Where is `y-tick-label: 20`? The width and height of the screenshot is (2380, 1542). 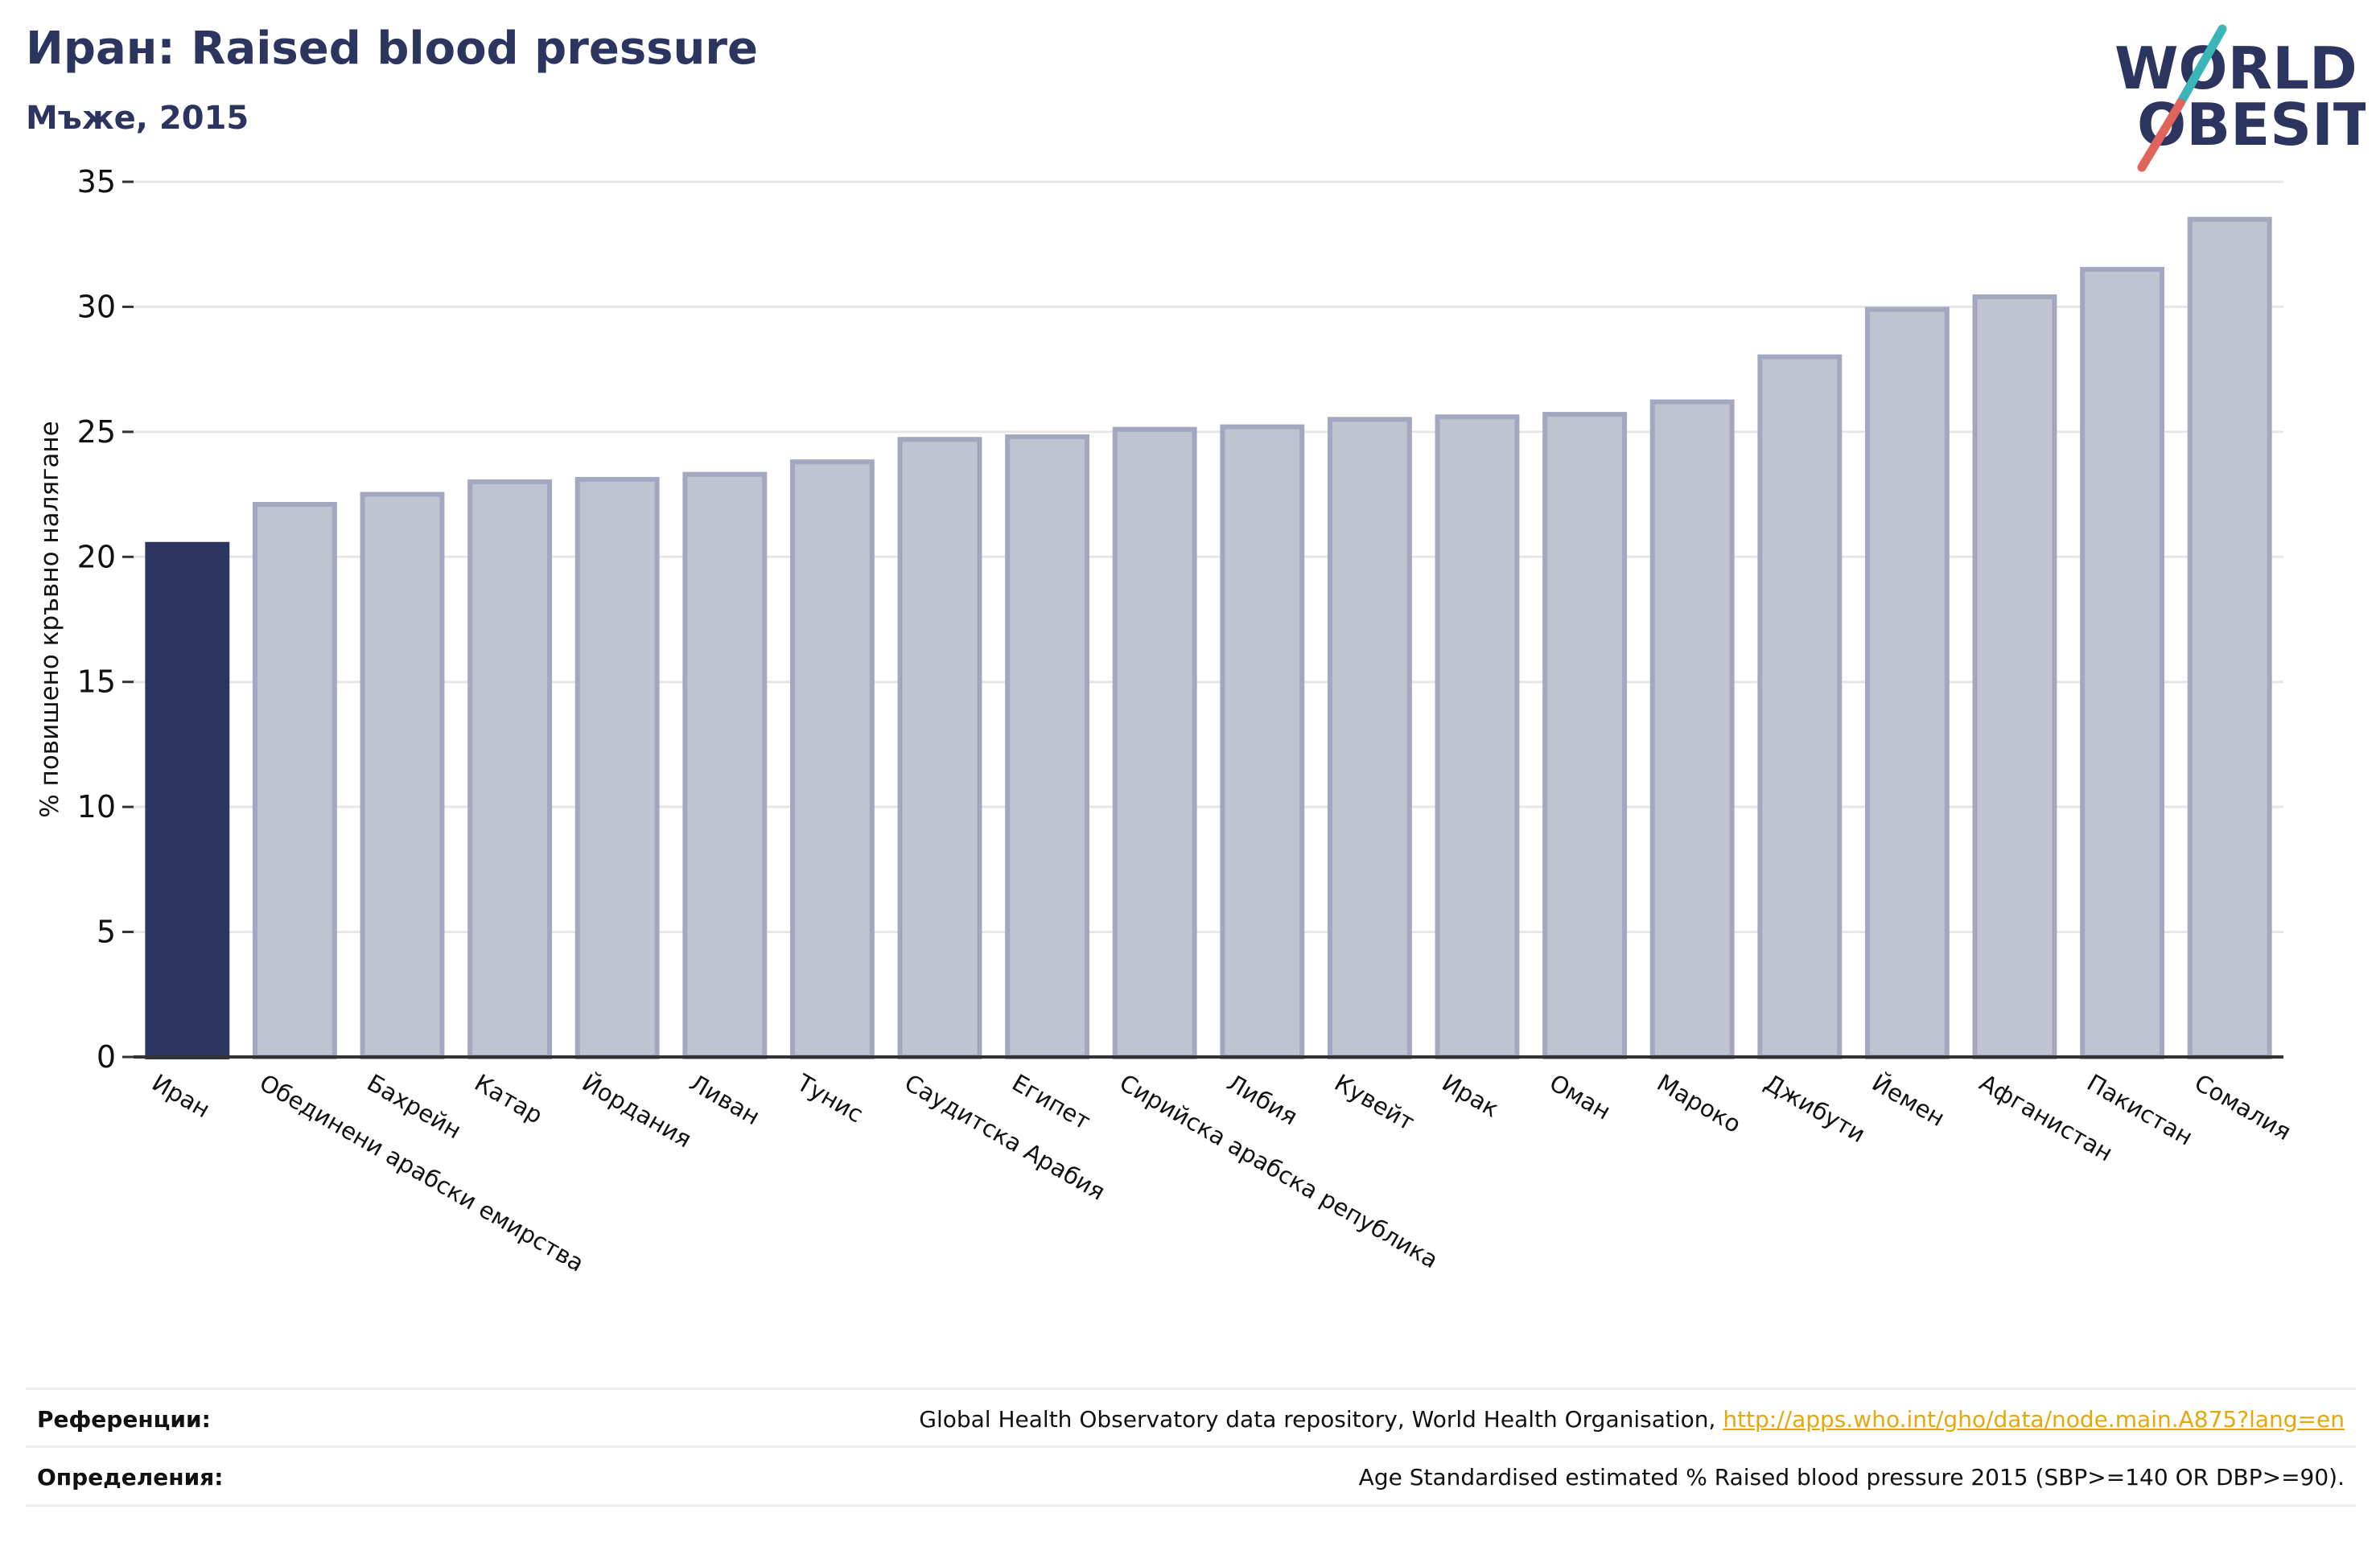 y-tick-label: 20 is located at coordinates (96, 556).